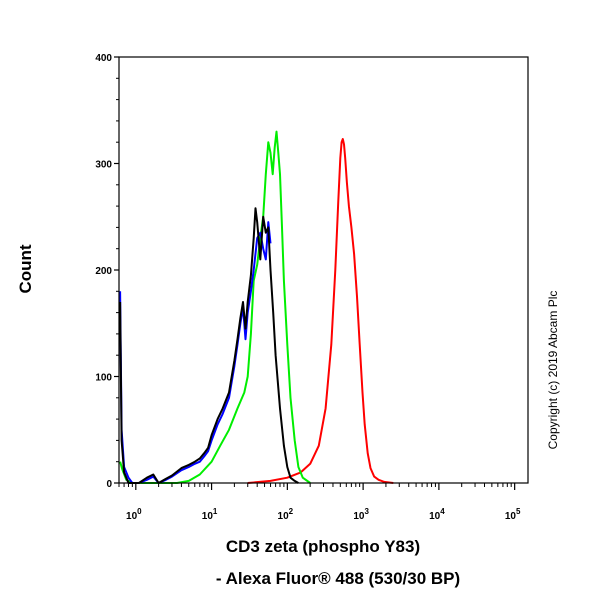 Image resolution: width=600 pixels, height=600 pixels. What do you see at coordinates (103, 165) in the screenshot?
I see `y-tick-label: 300` at bounding box center [103, 165].